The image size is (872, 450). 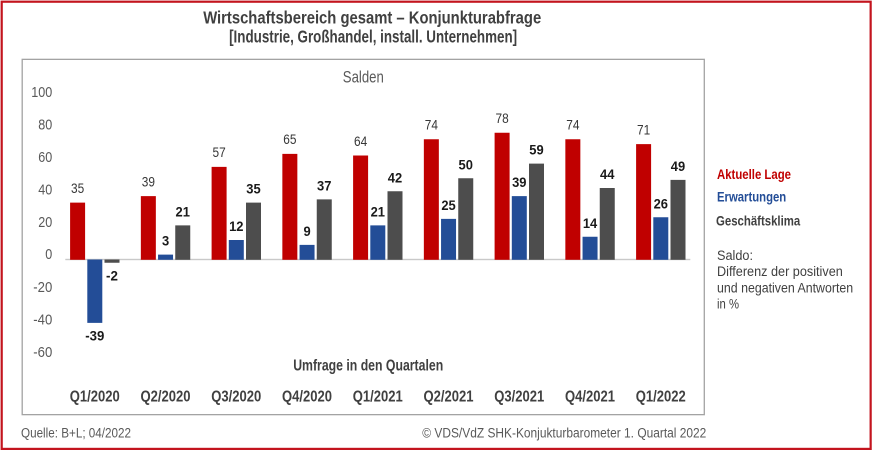 I want to click on svg-text: 50, so click(x=466, y=164).